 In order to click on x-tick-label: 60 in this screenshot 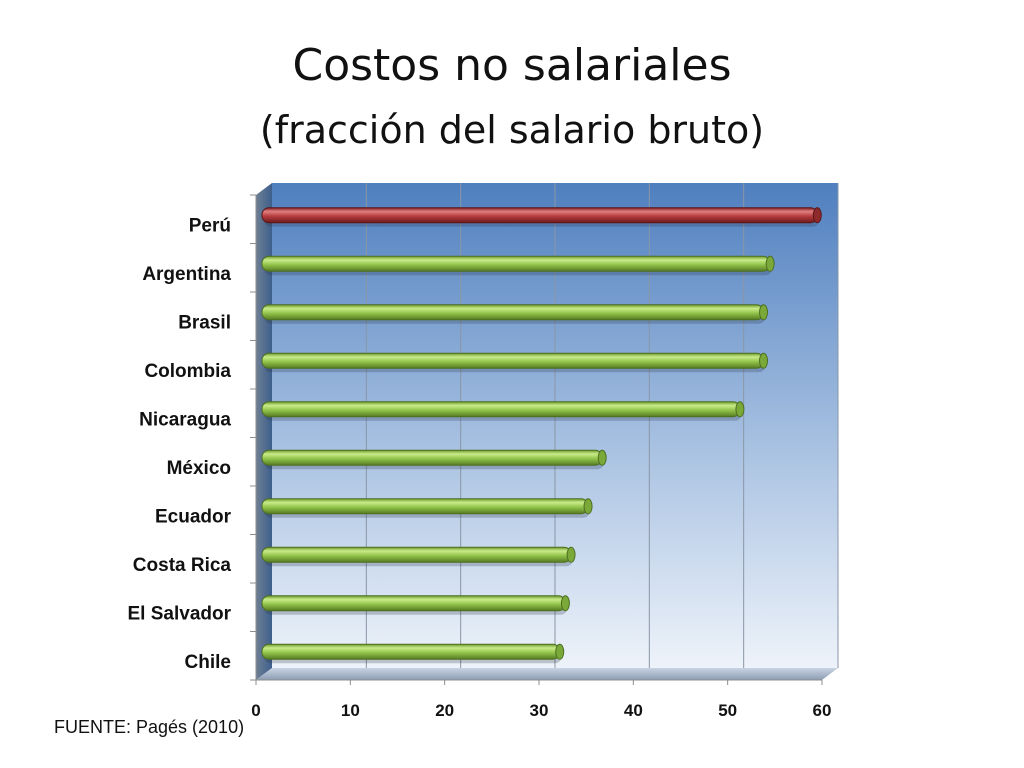, I will do `click(822, 710)`.